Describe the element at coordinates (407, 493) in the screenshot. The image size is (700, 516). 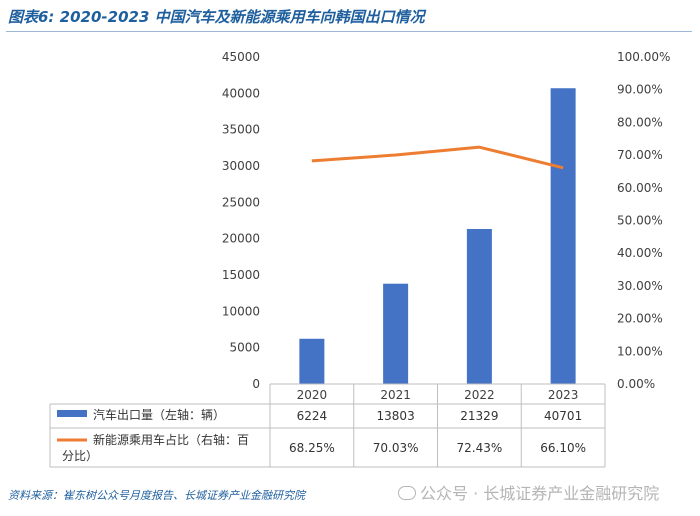
I see `wechat-icon` at that location.